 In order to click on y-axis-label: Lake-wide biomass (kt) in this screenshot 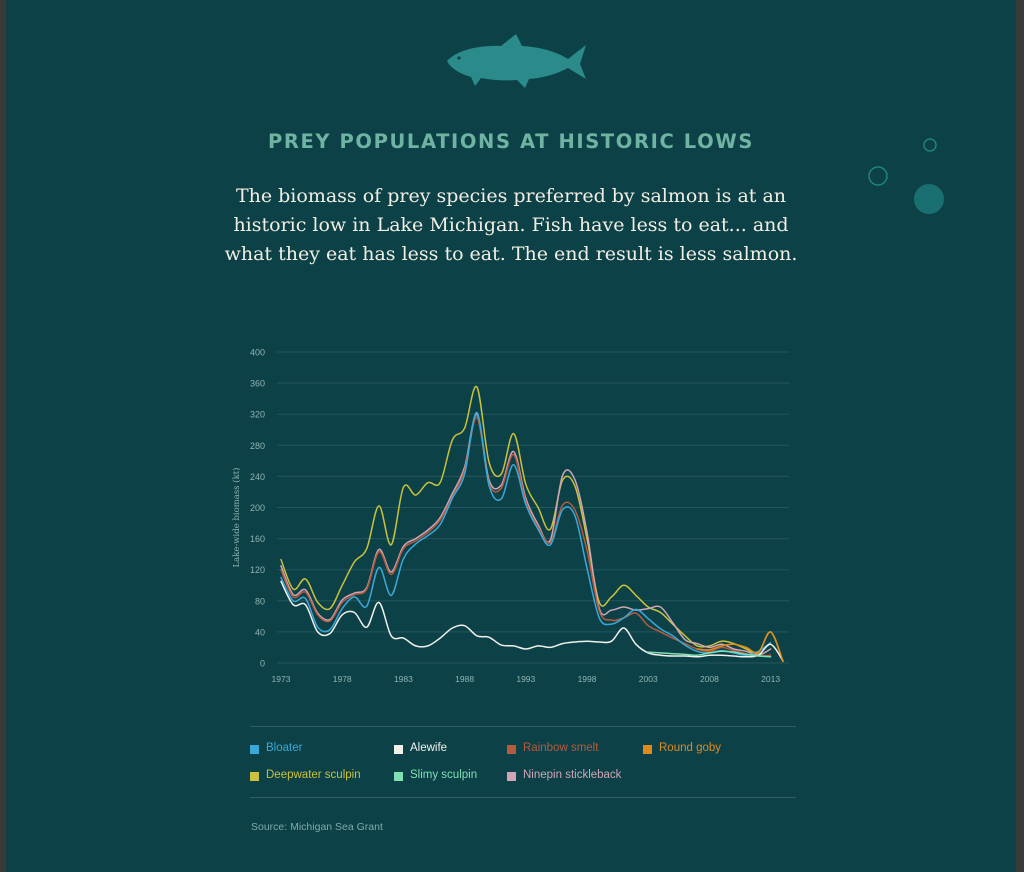, I will do `click(236, 518)`.